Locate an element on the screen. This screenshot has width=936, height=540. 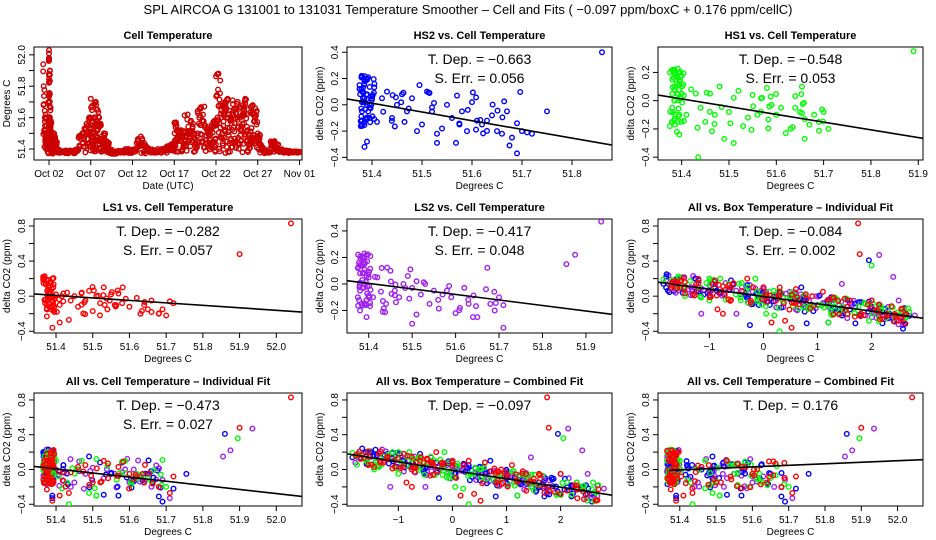
x-tick-label: Oct 22 is located at coordinates (216, 174).